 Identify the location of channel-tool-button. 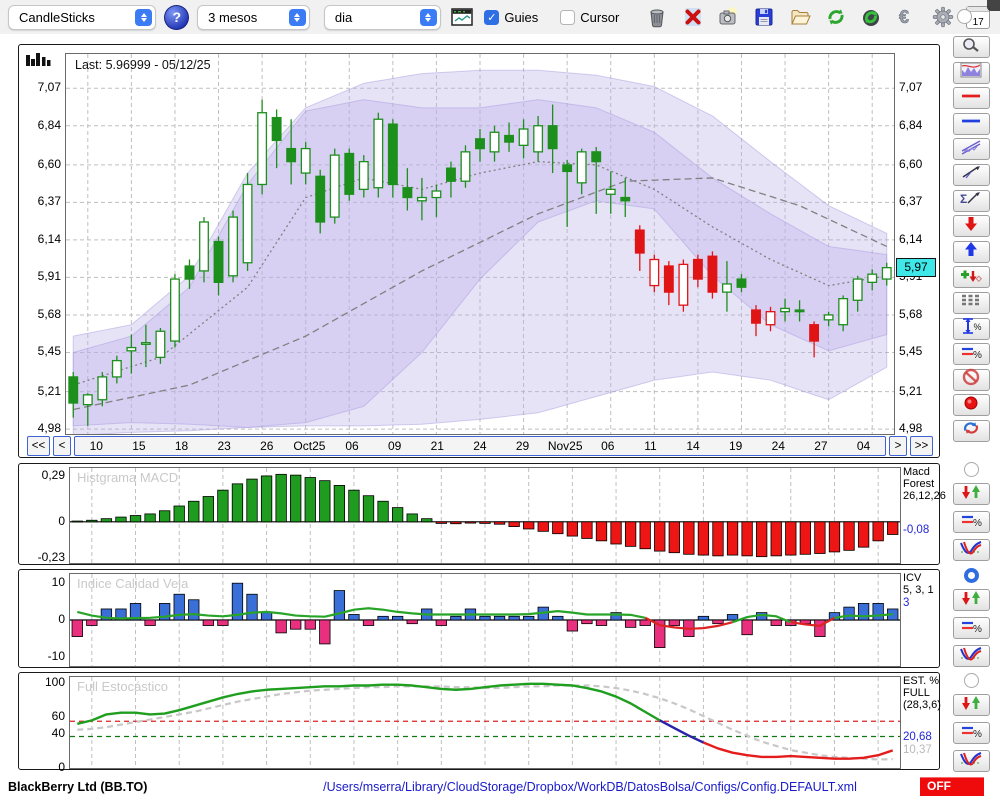
(971, 149).